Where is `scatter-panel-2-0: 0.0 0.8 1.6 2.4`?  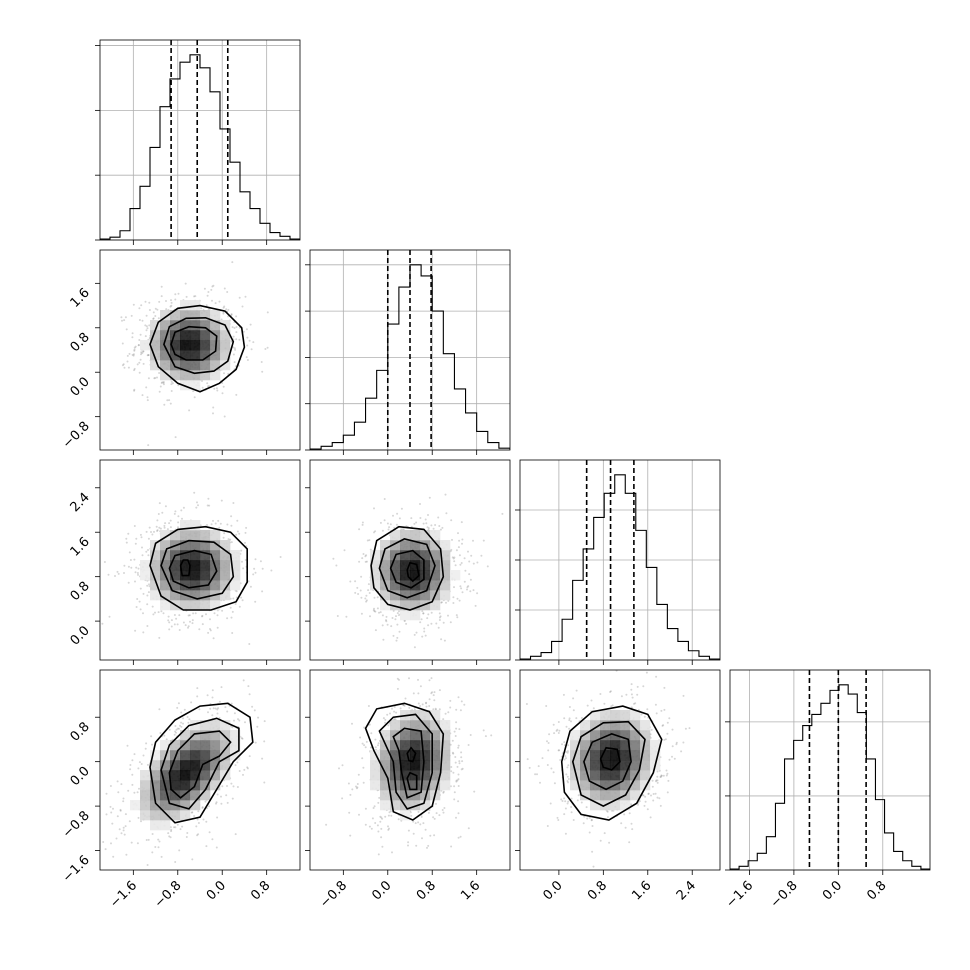
scatter-panel-2-0: 0.0 0.8 1.6 2.4 is located at coordinates (184, 562).